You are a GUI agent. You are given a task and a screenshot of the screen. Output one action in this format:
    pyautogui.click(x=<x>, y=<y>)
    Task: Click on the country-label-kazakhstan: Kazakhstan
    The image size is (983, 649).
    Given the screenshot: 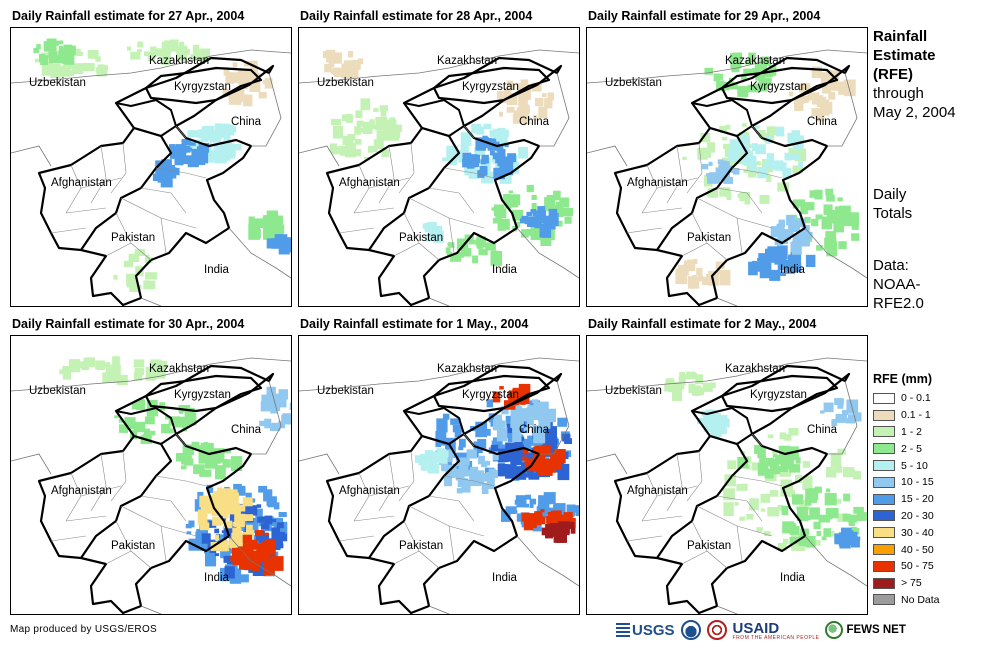 What is the action you would take?
    pyautogui.click(x=467, y=369)
    